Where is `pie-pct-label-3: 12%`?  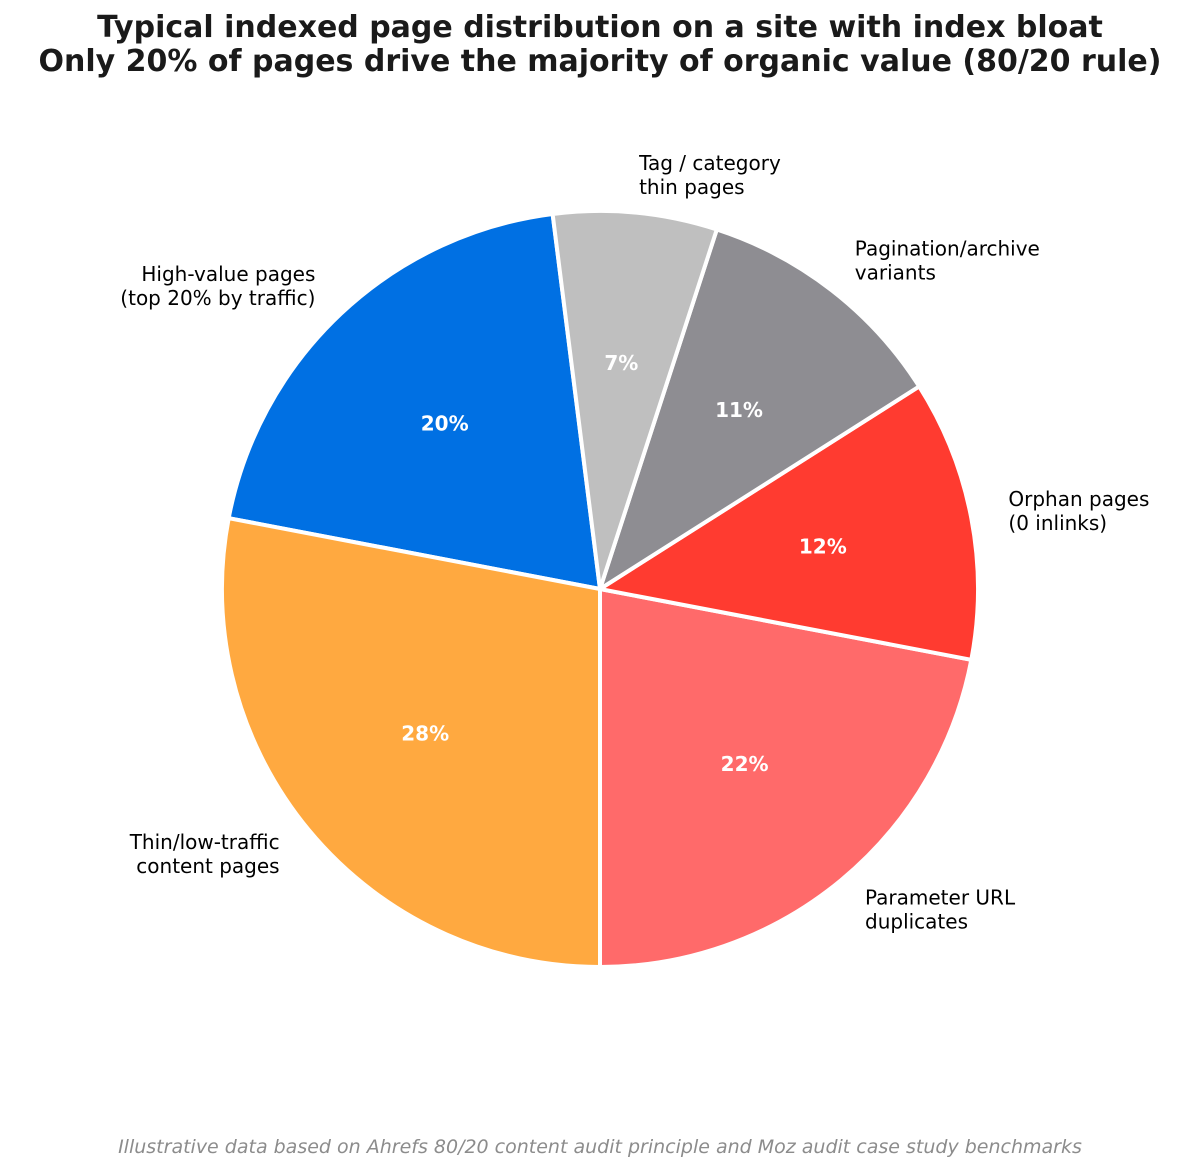 pie-pct-label-3: 12% is located at coordinates (823, 547).